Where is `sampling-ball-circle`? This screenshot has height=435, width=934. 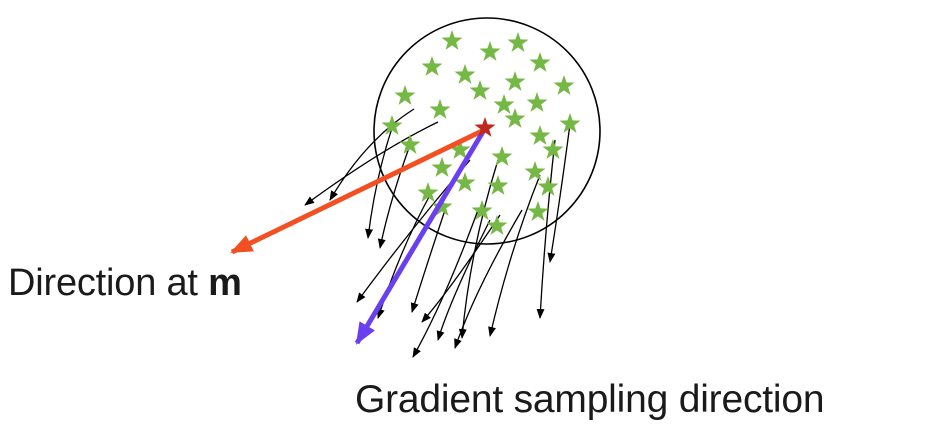
sampling-ball-circle is located at coordinates (487, 131).